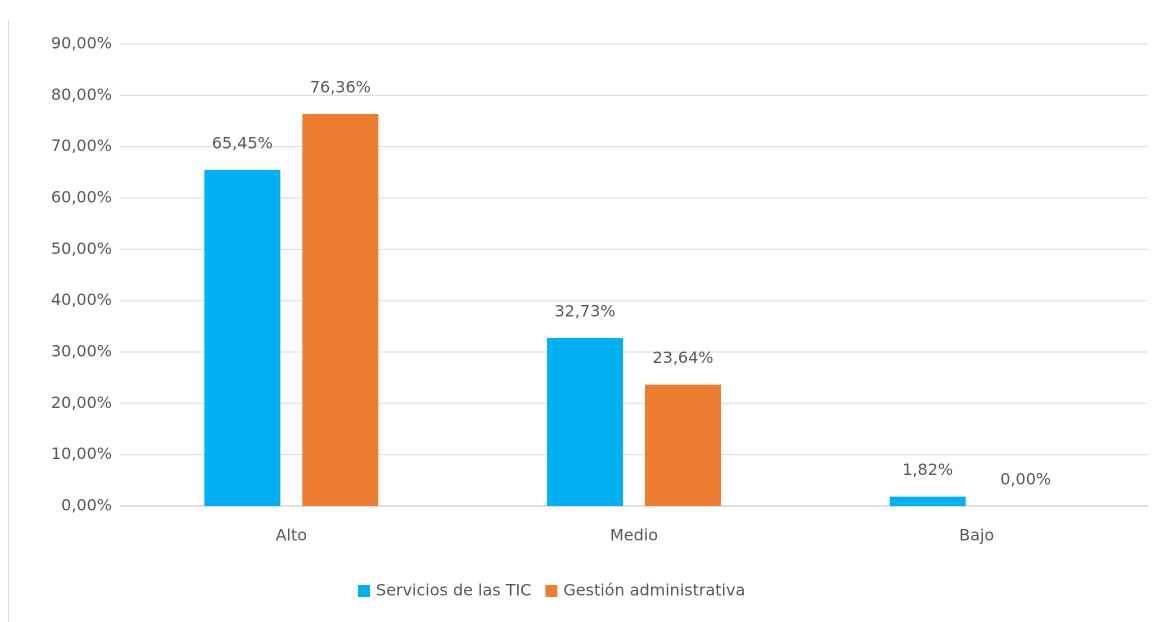 The height and width of the screenshot is (622, 1164). Describe the element at coordinates (340, 87) in the screenshot. I see `data-label: 76,36%` at that location.